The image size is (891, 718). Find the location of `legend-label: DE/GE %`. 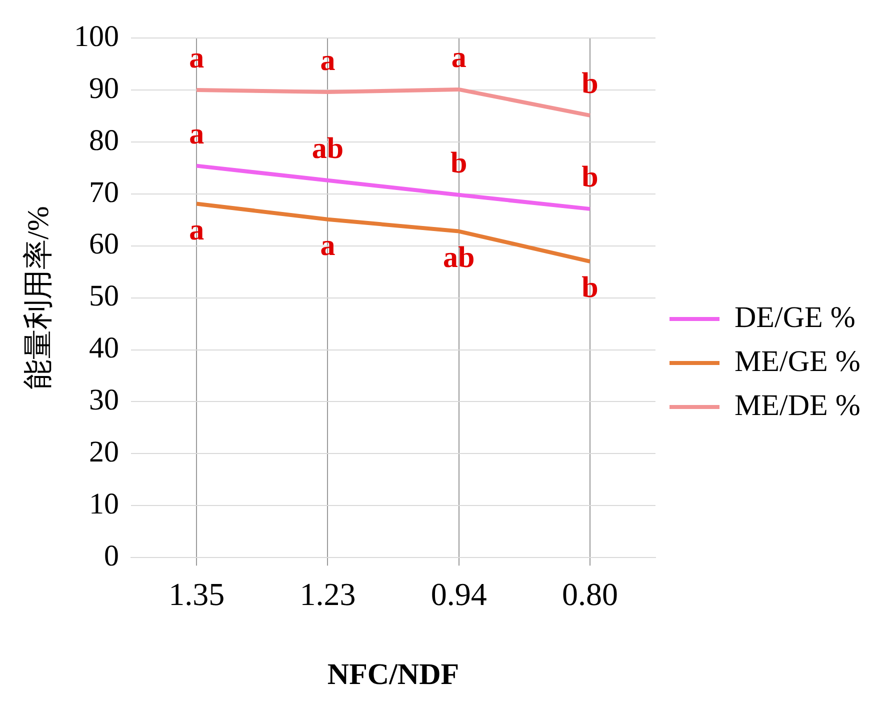

legend-label: DE/GE % is located at coordinates (795, 317).